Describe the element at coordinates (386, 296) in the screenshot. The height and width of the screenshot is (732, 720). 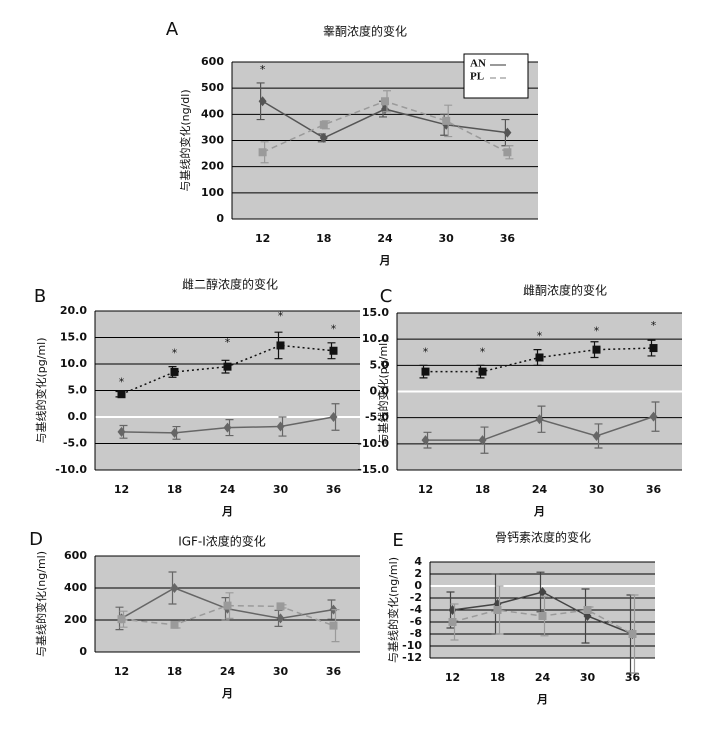
I see `panel-label: C` at that location.